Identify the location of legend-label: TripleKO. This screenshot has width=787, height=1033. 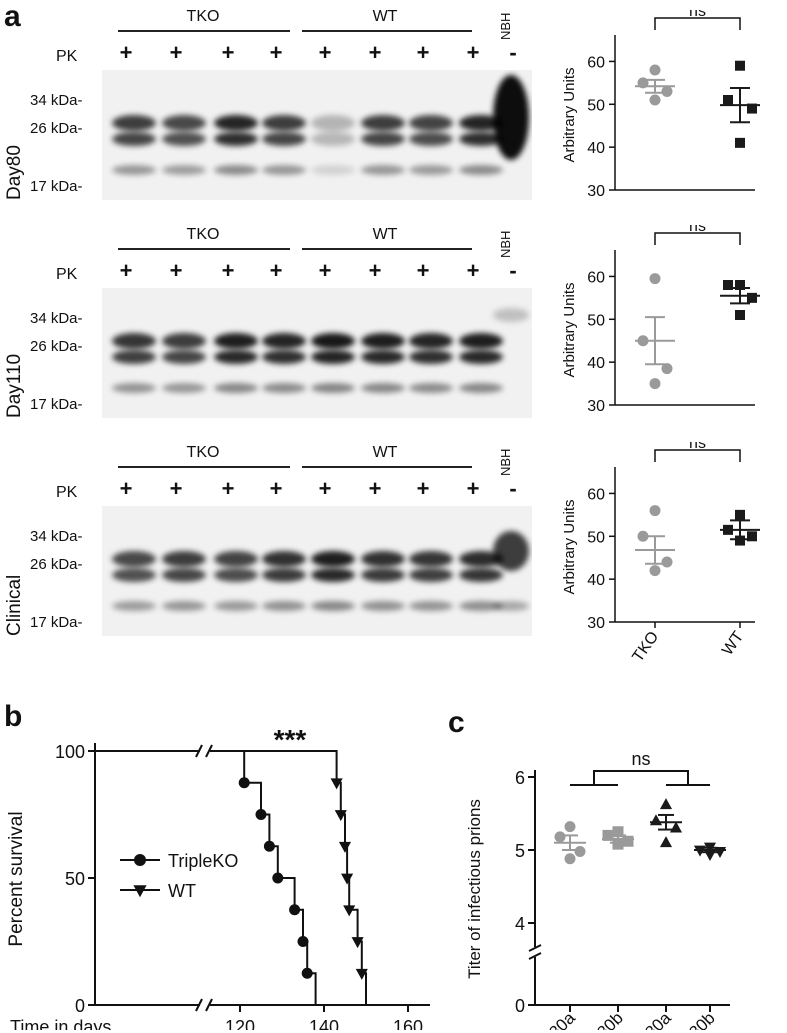
(203, 861).